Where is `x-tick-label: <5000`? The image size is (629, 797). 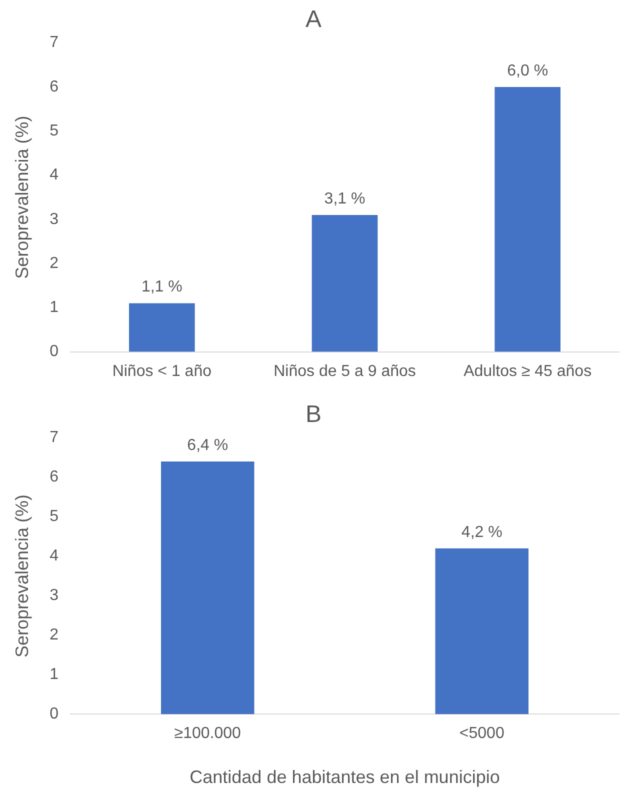 x-tick-label: <5000 is located at coordinates (481, 733).